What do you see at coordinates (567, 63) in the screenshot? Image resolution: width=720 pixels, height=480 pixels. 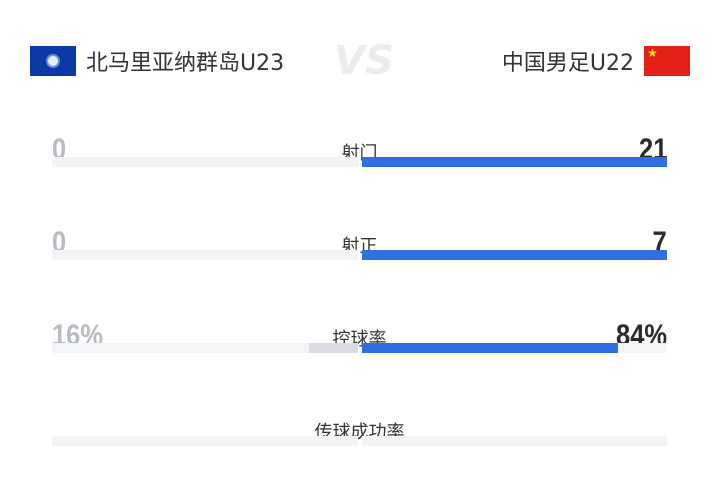 I see `away-team-name: 中国男足U22` at bounding box center [567, 63].